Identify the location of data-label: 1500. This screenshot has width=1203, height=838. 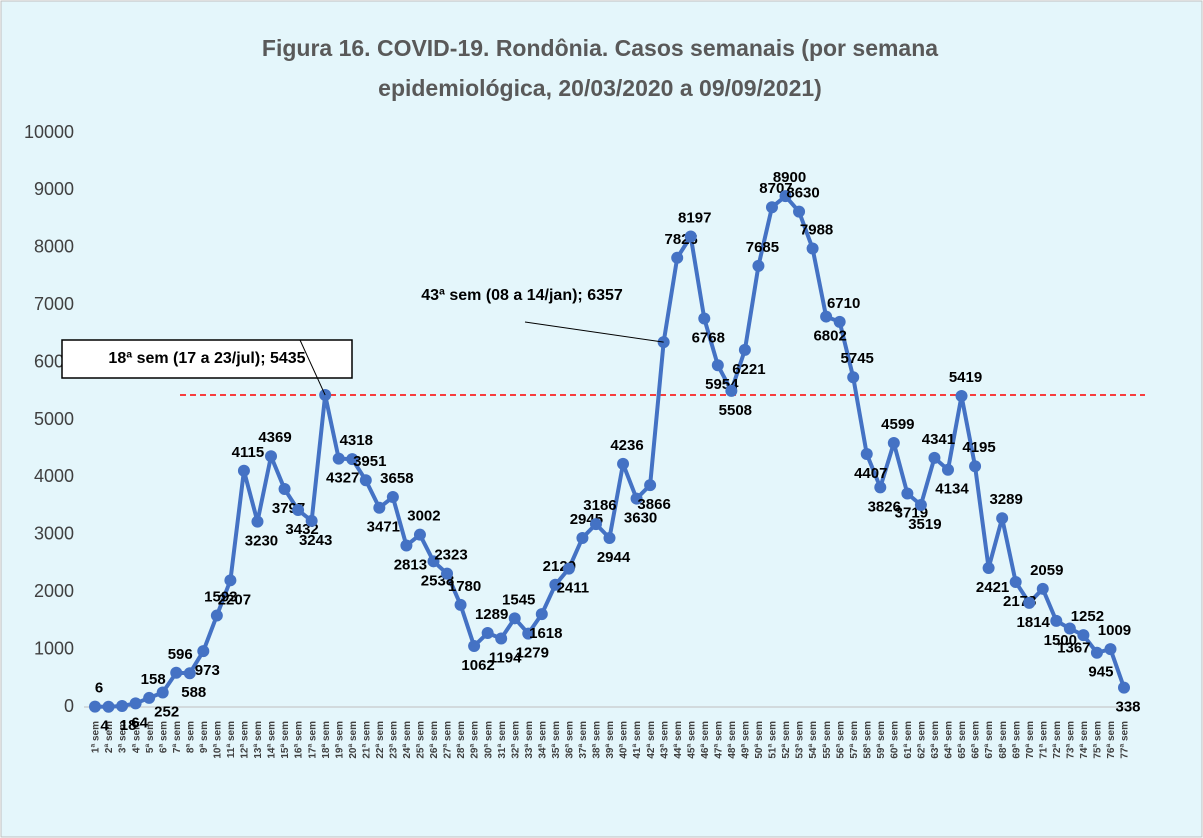
(1060, 640).